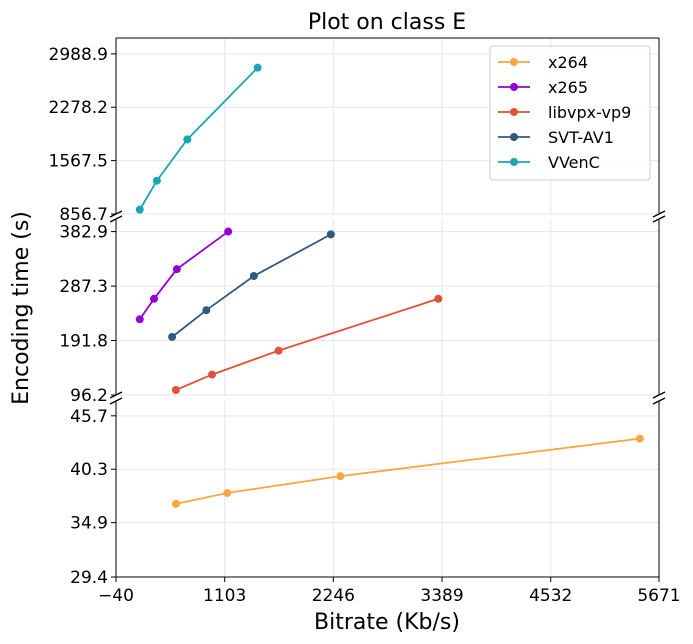 This screenshot has height=644, width=693. Describe the element at coordinates (89, 396) in the screenshot. I see `y-tick-label: 96.2` at that location.